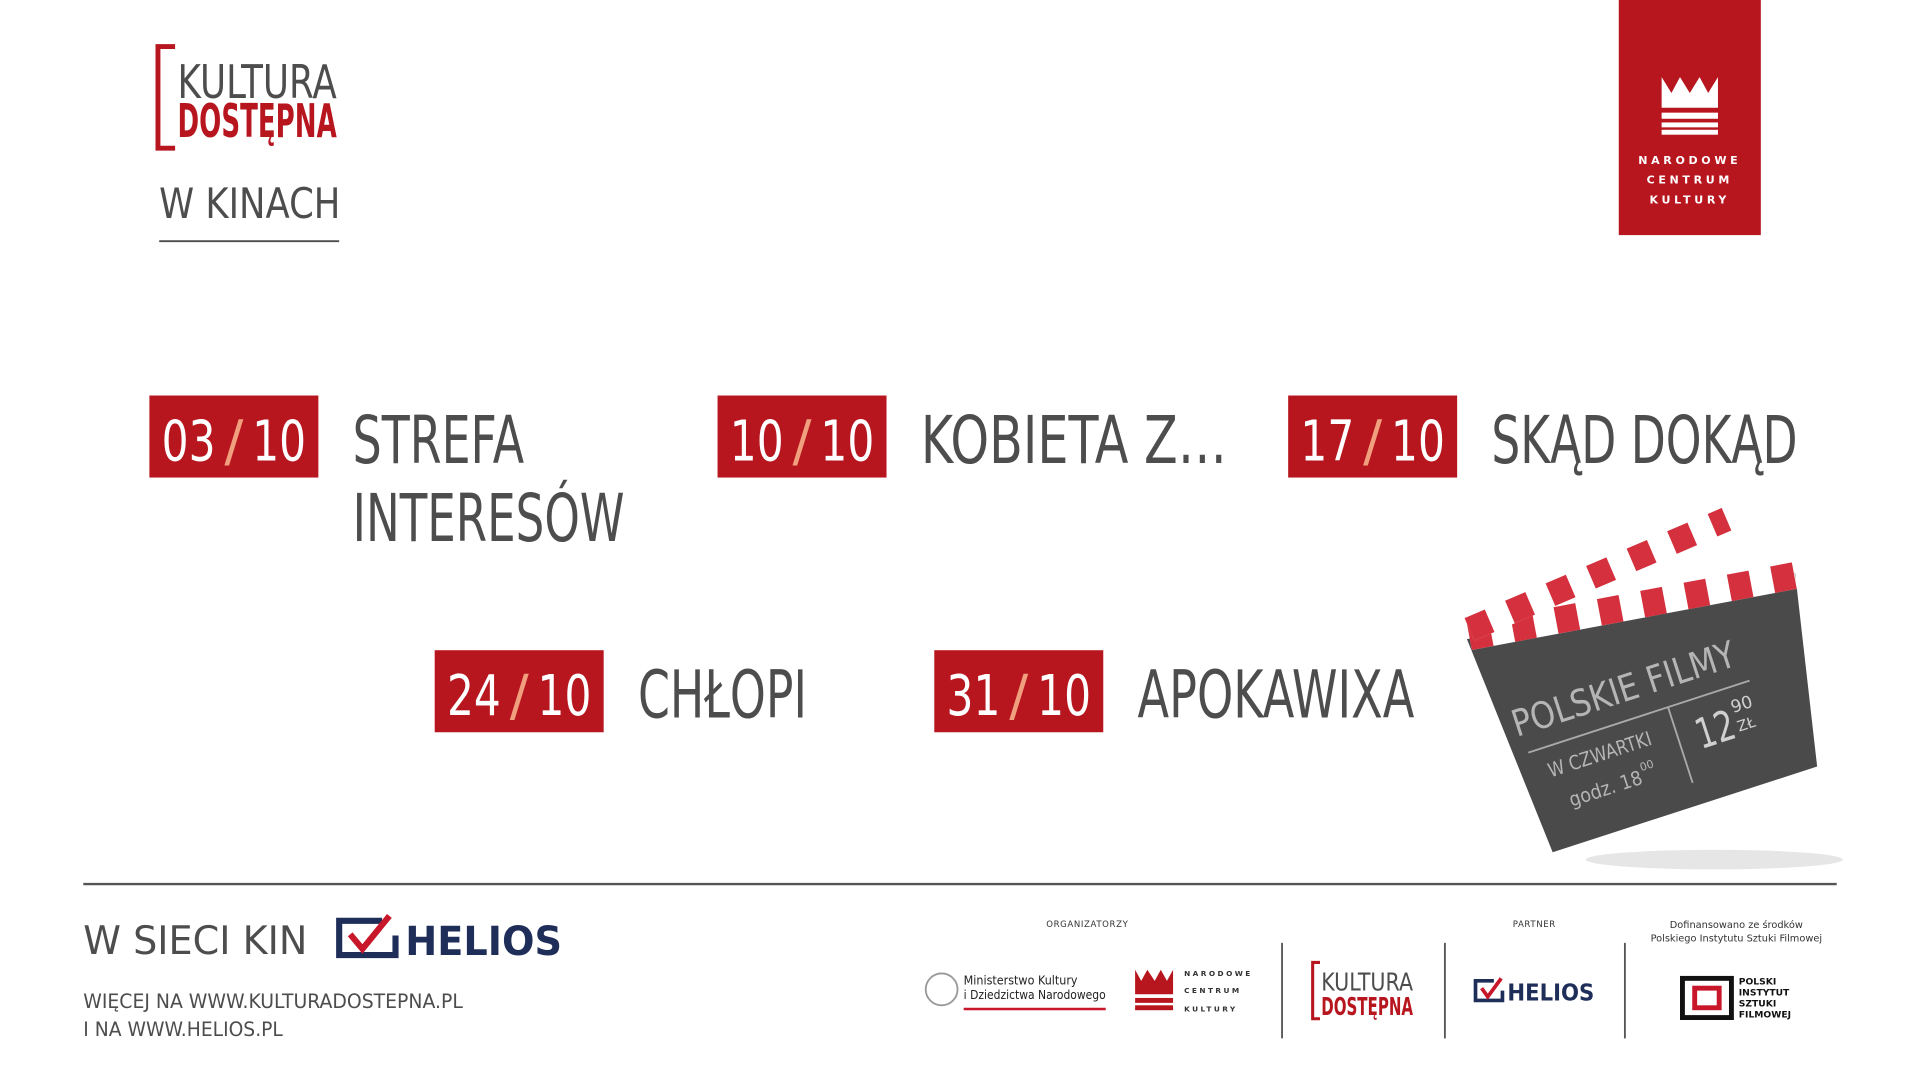 The height and width of the screenshot is (1080, 1920). What do you see at coordinates (195, 941) in the screenshot?
I see `network-label: W SIECI KIN` at bounding box center [195, 941].